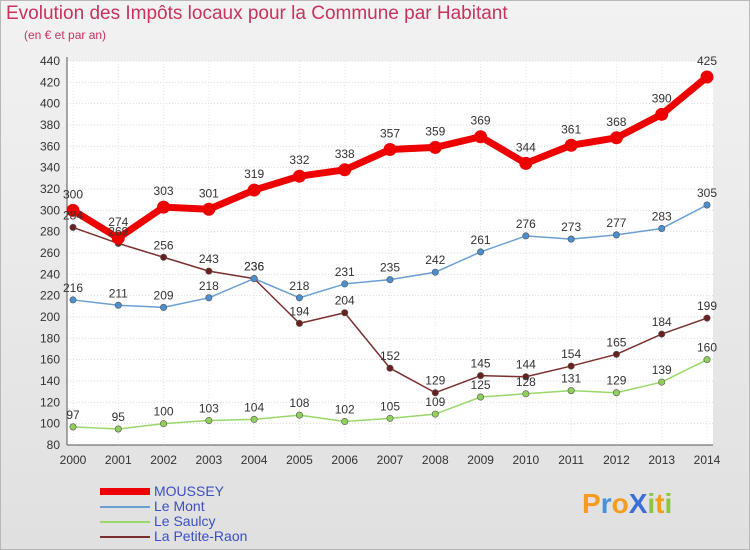 The height and width of the screenshot is (550, 750). Describe the element at coordinates (50, 402) in the screenshot. I see `y-tick-label: 120` at that location.